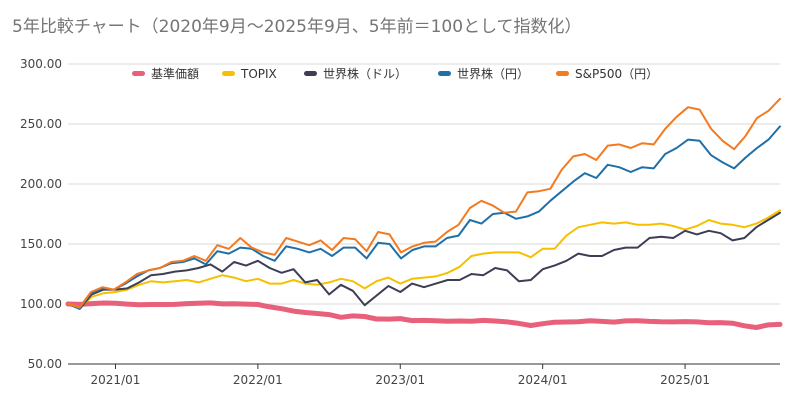 This screenshot has width=800, height=410. Describe the element at coordinates (258, 74) in the screenshot. I see `legend-label: TOPIX` at that location.